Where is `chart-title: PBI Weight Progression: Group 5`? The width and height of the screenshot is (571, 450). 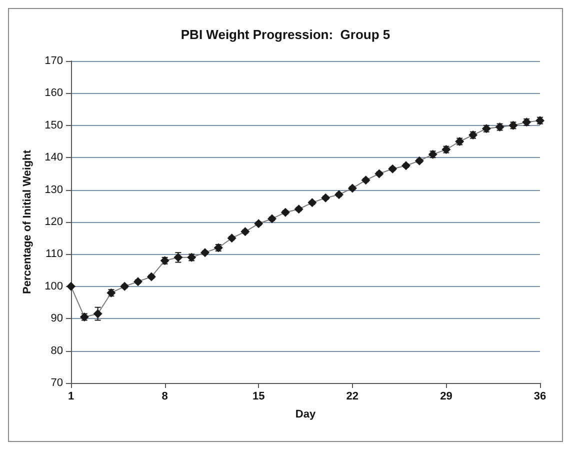
chart-title: PBI Weight Progression: Group 5 is located at coordinates (285, 34).